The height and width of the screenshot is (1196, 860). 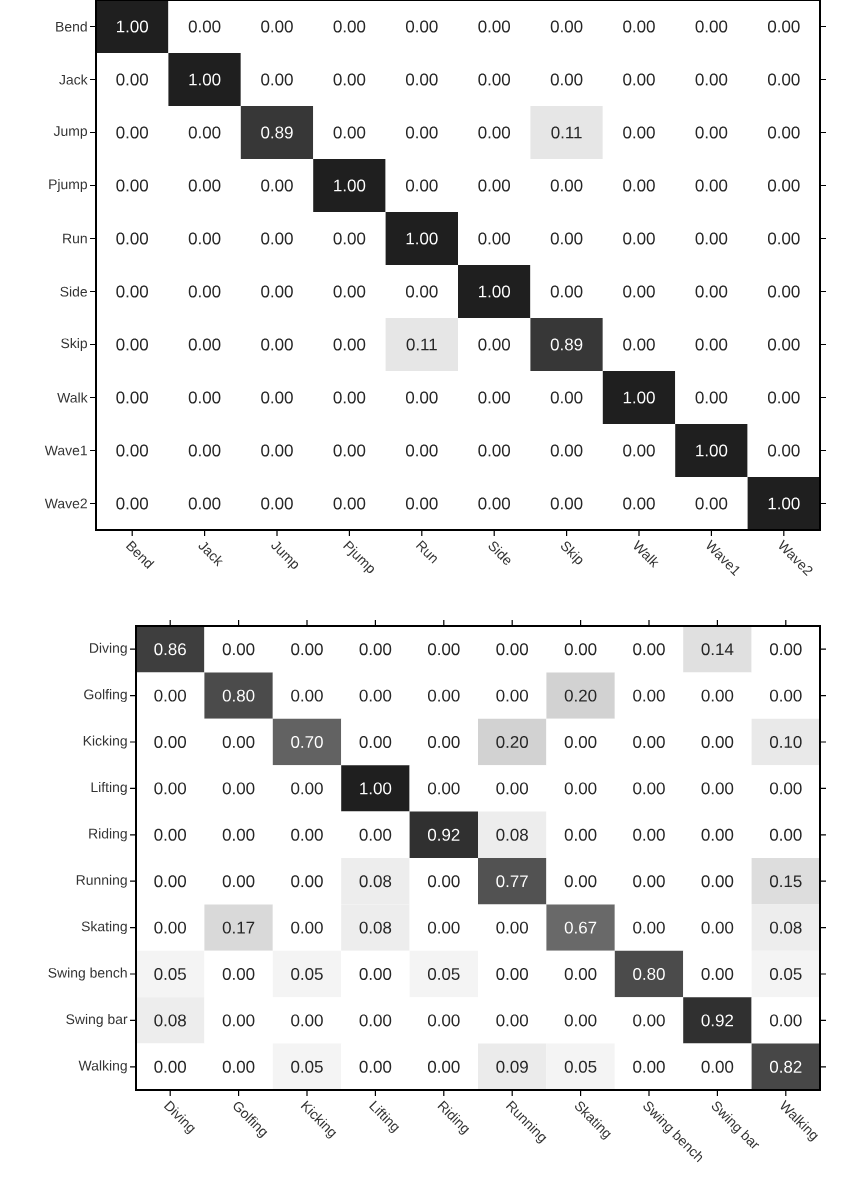 What do you see at coordinates (238, 927) in the screenshot?
I see `data-label: 0.17` at bounding box center [238, 927].